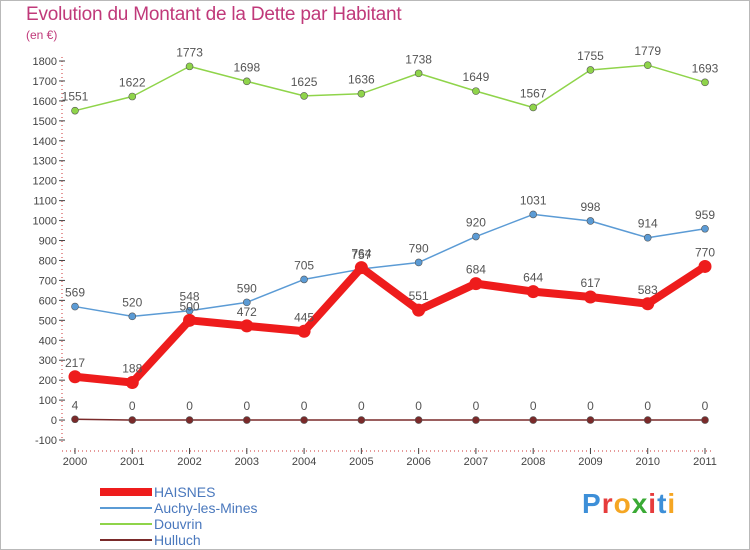  Describe the element at coordinates (419, 296) in the screenshot. I see `data-label-haisnes: 551` at that location.